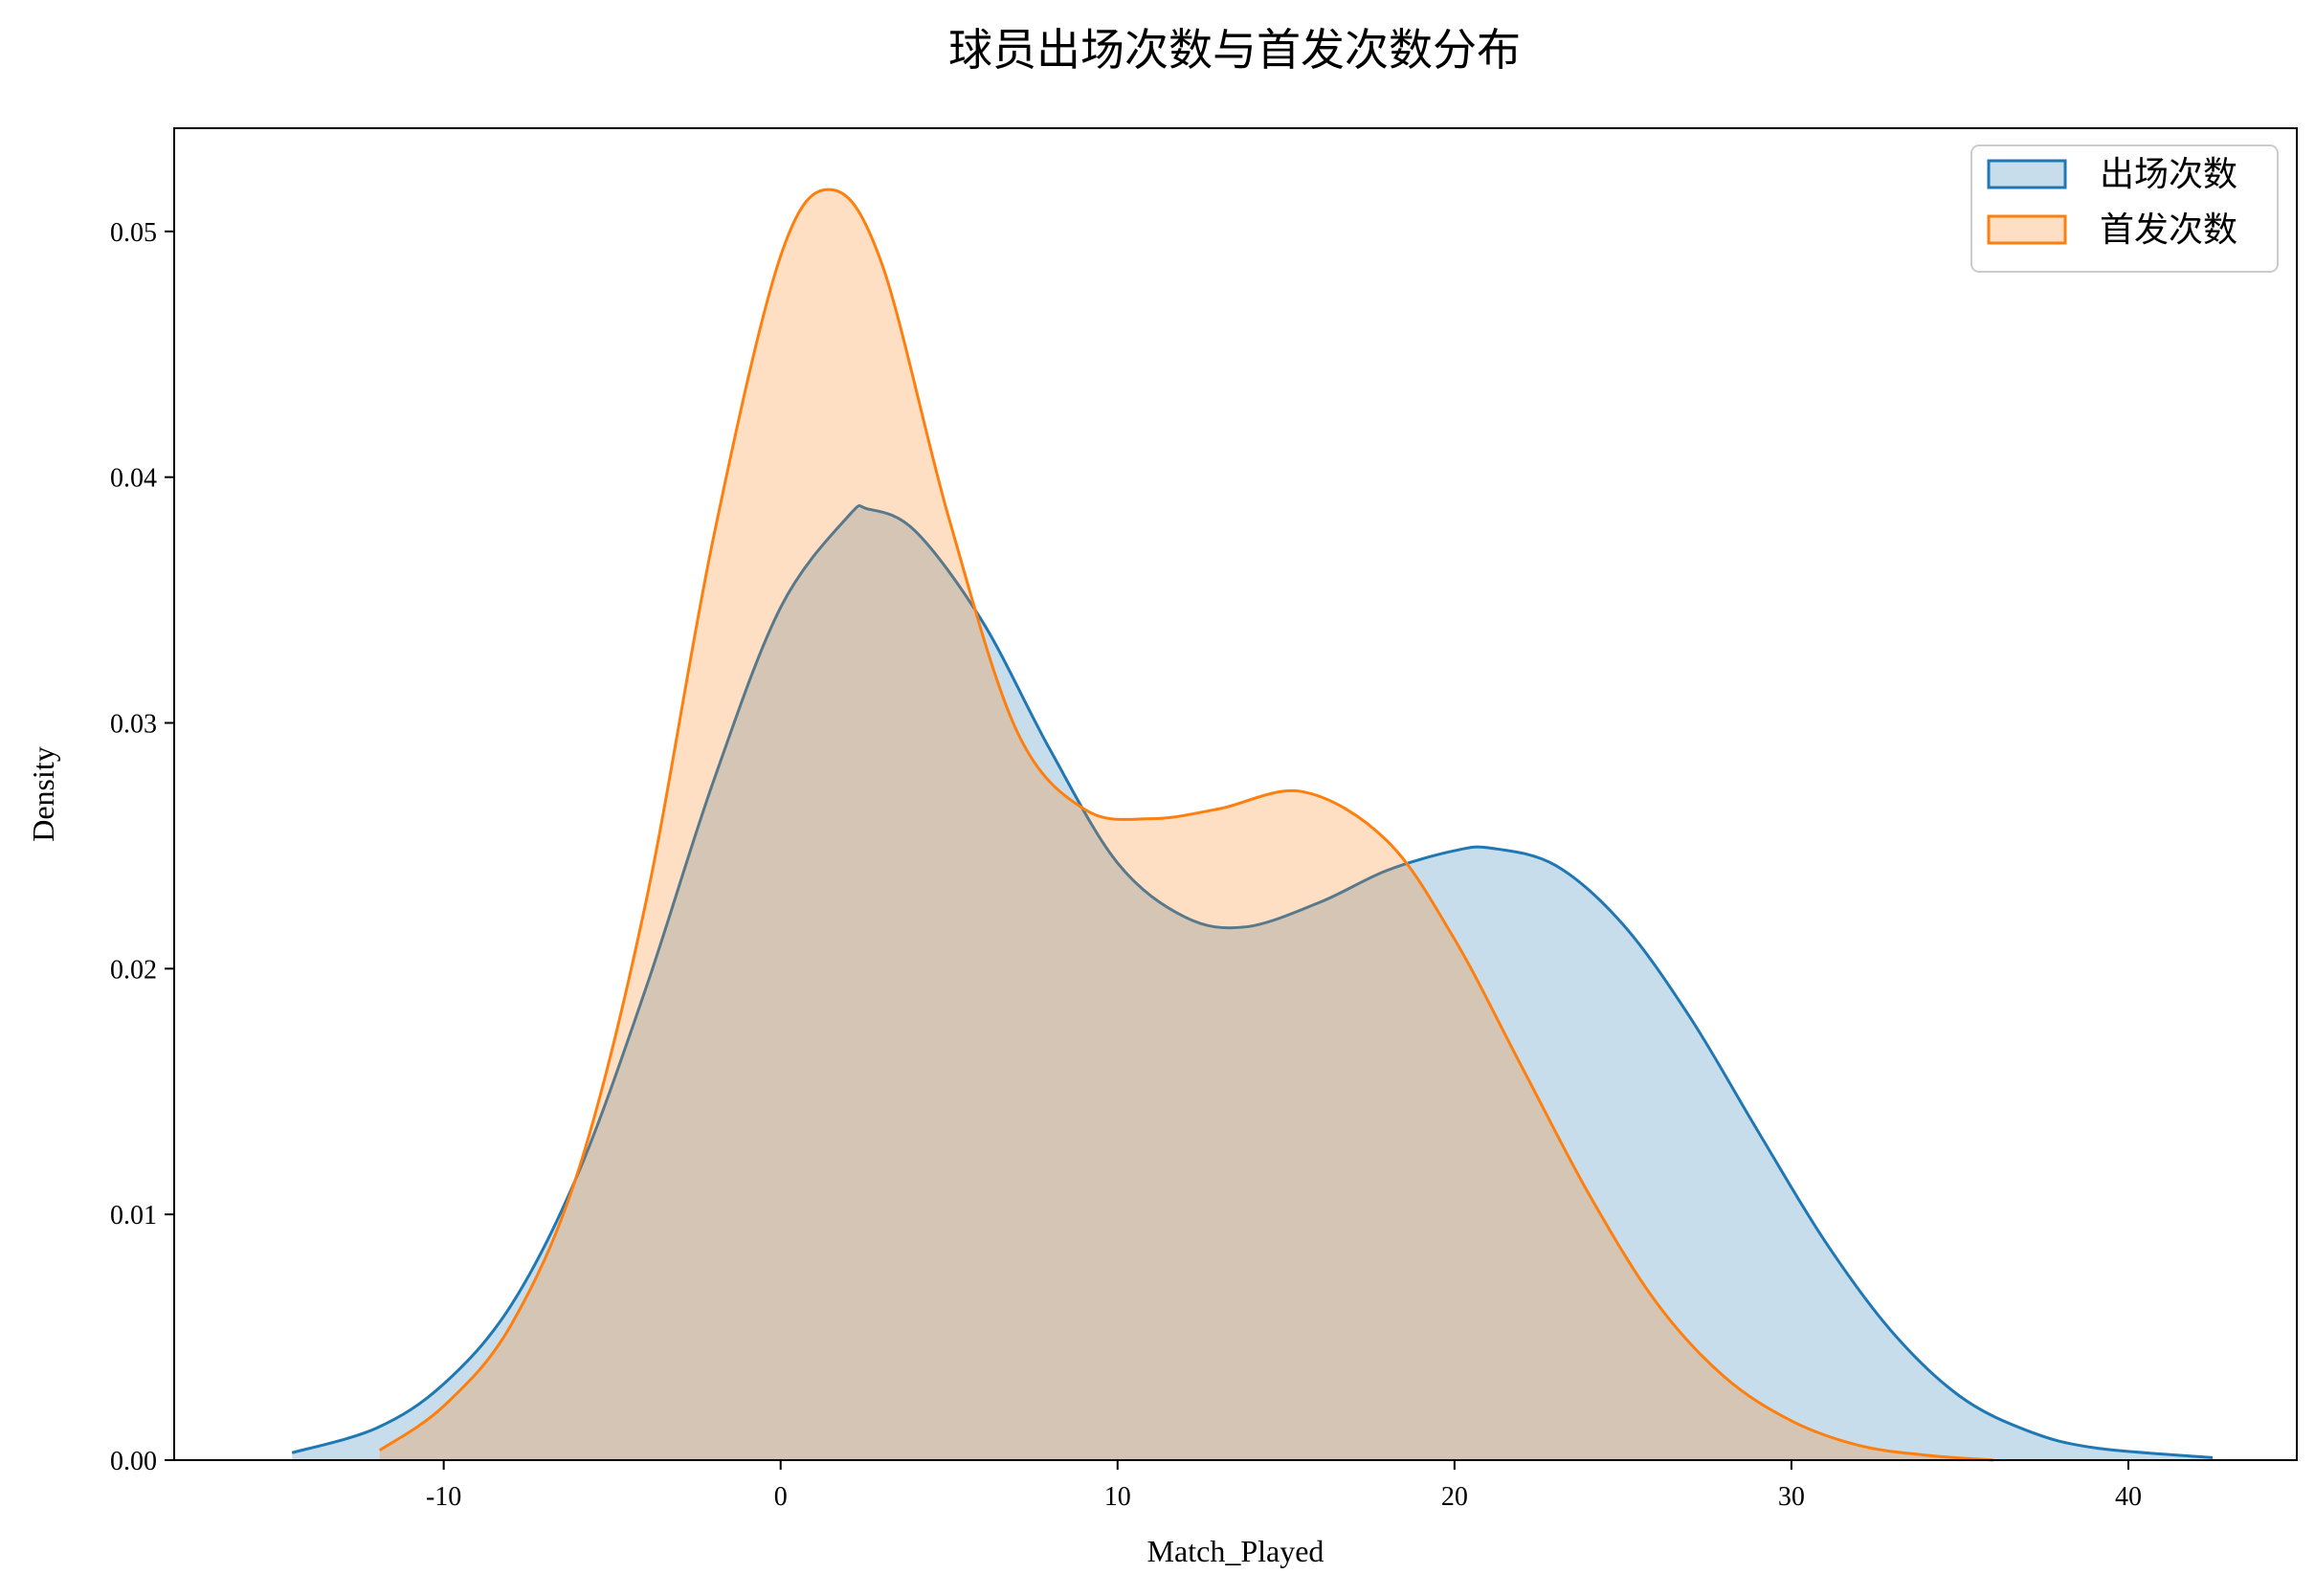  What do you see at coordinates (1455, 1497) in the screenshot?
I see `x-tick-label: 20` at bounding box center [1455, 1497].